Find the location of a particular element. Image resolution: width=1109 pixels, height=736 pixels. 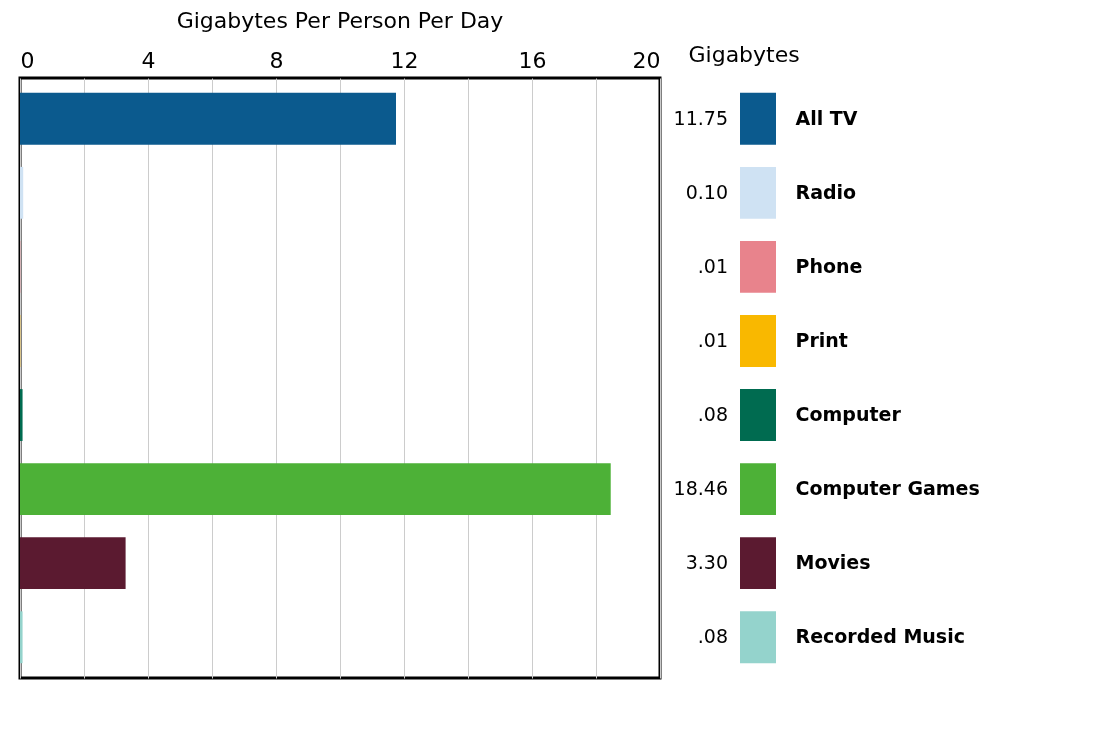

x-tick-label: 12 is located at coordinates (404, 60).